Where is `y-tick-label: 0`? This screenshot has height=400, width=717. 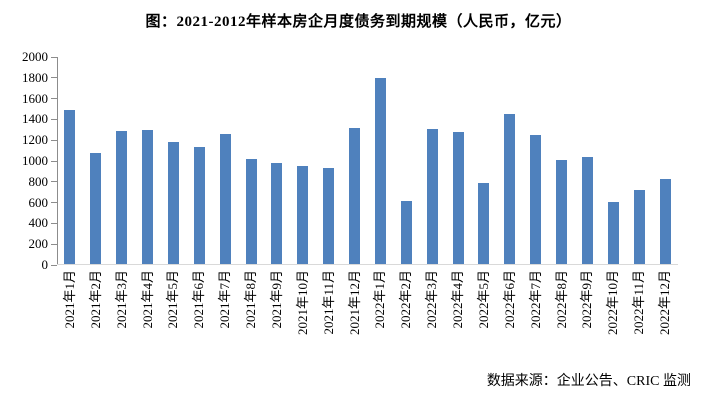 y-tick-label: 0 is located at coordinates (45, 264).